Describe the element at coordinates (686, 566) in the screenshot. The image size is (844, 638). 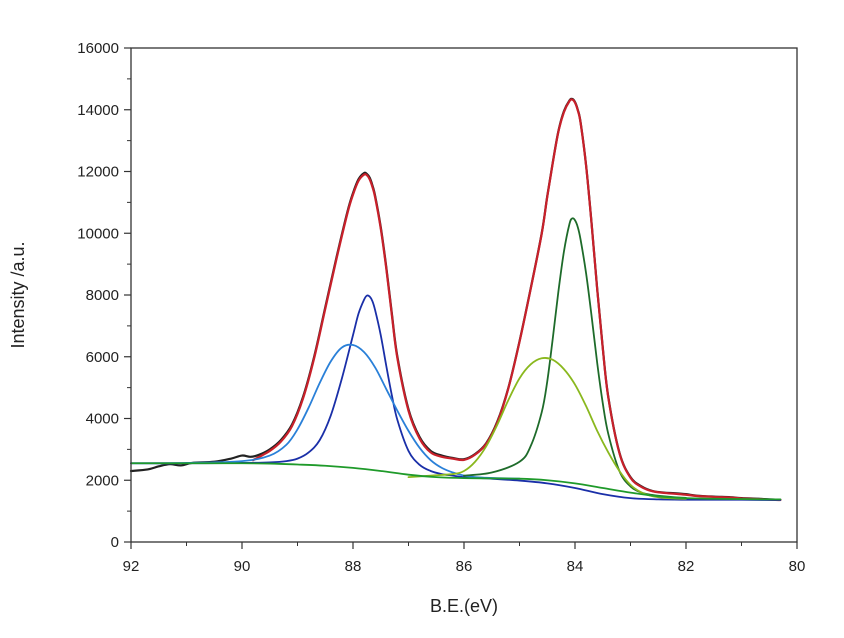
I see `x-tick-label: 82` at that location.